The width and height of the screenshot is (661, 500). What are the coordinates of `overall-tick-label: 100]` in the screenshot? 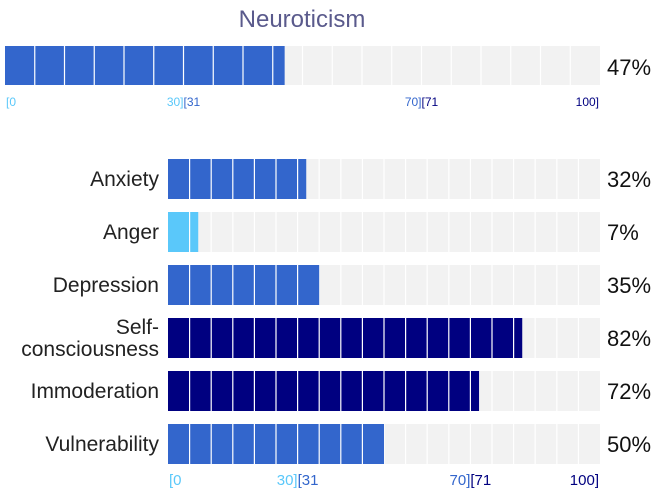 It's located at (587, 102).